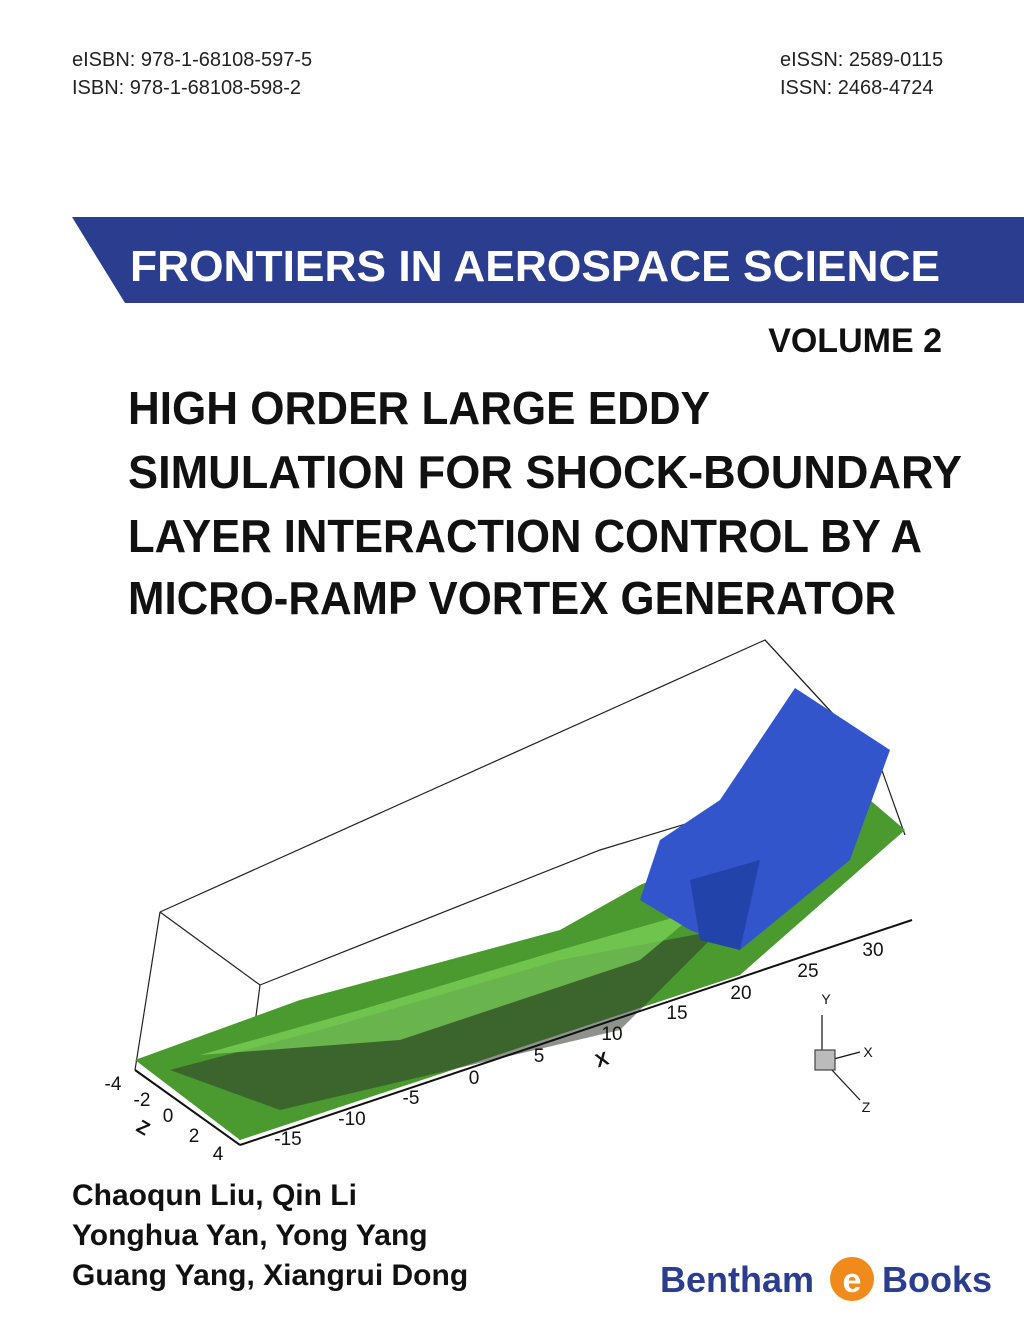  What do you see at coordinates (737, 1279) in the screenshot?
I see `publisher-name: Bentham` at bounding box center [737, 1279].